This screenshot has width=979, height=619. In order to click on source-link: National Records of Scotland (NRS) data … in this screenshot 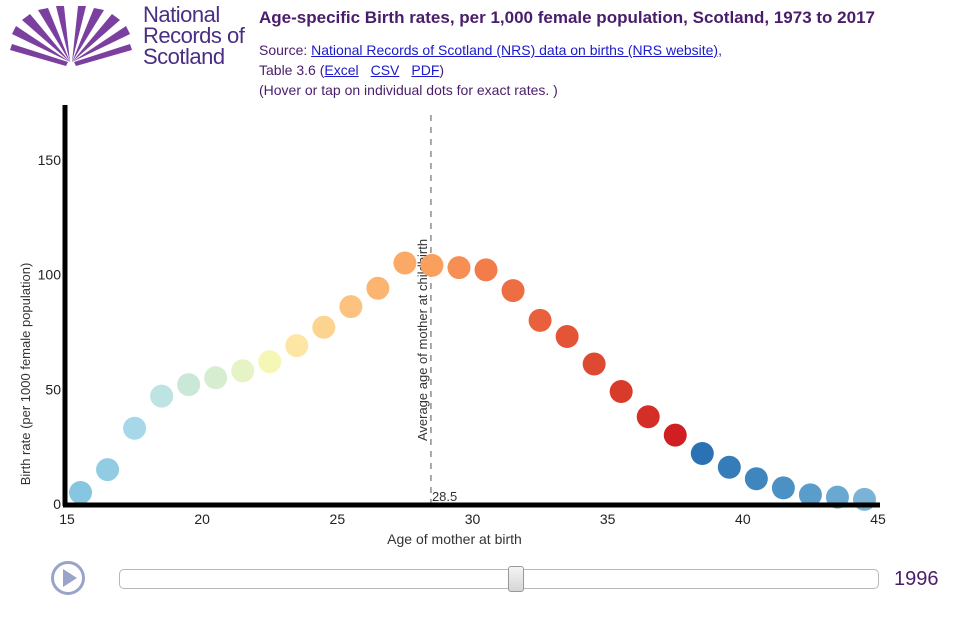, I will do `click(515, 50)`.